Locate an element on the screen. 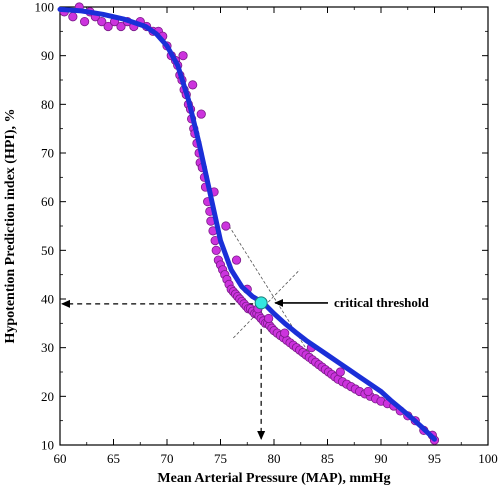 The height and width of the screenshot is (492, 500). y-tick-label: 40 is located at coordinates (47, 299).